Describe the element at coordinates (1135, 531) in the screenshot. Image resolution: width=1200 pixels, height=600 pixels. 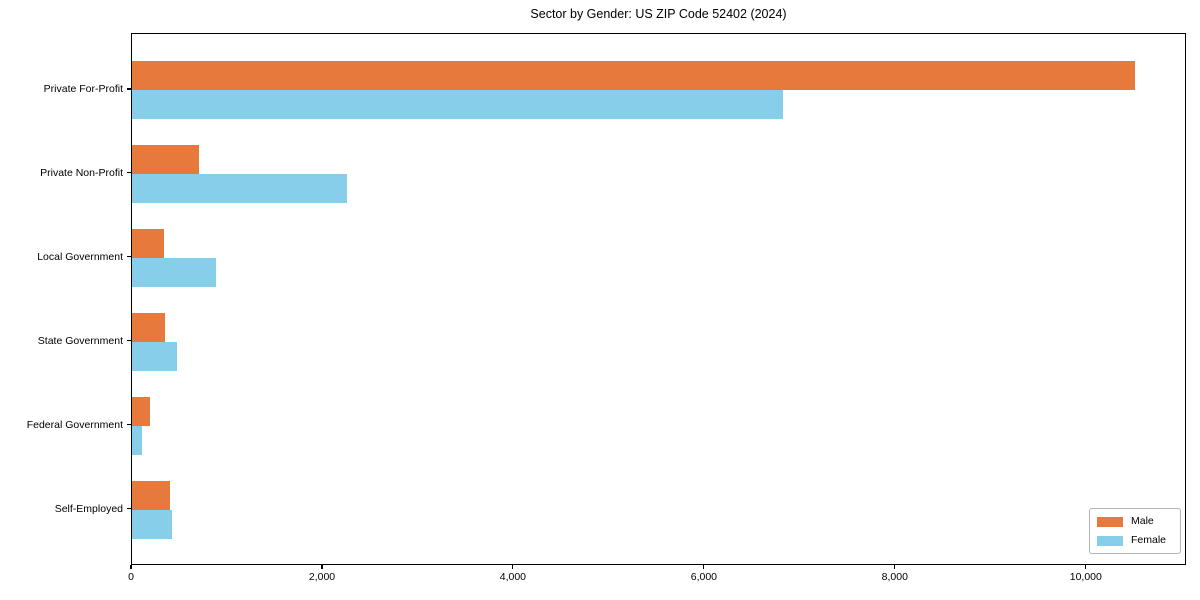
I see `legend: Male Female` at that location.